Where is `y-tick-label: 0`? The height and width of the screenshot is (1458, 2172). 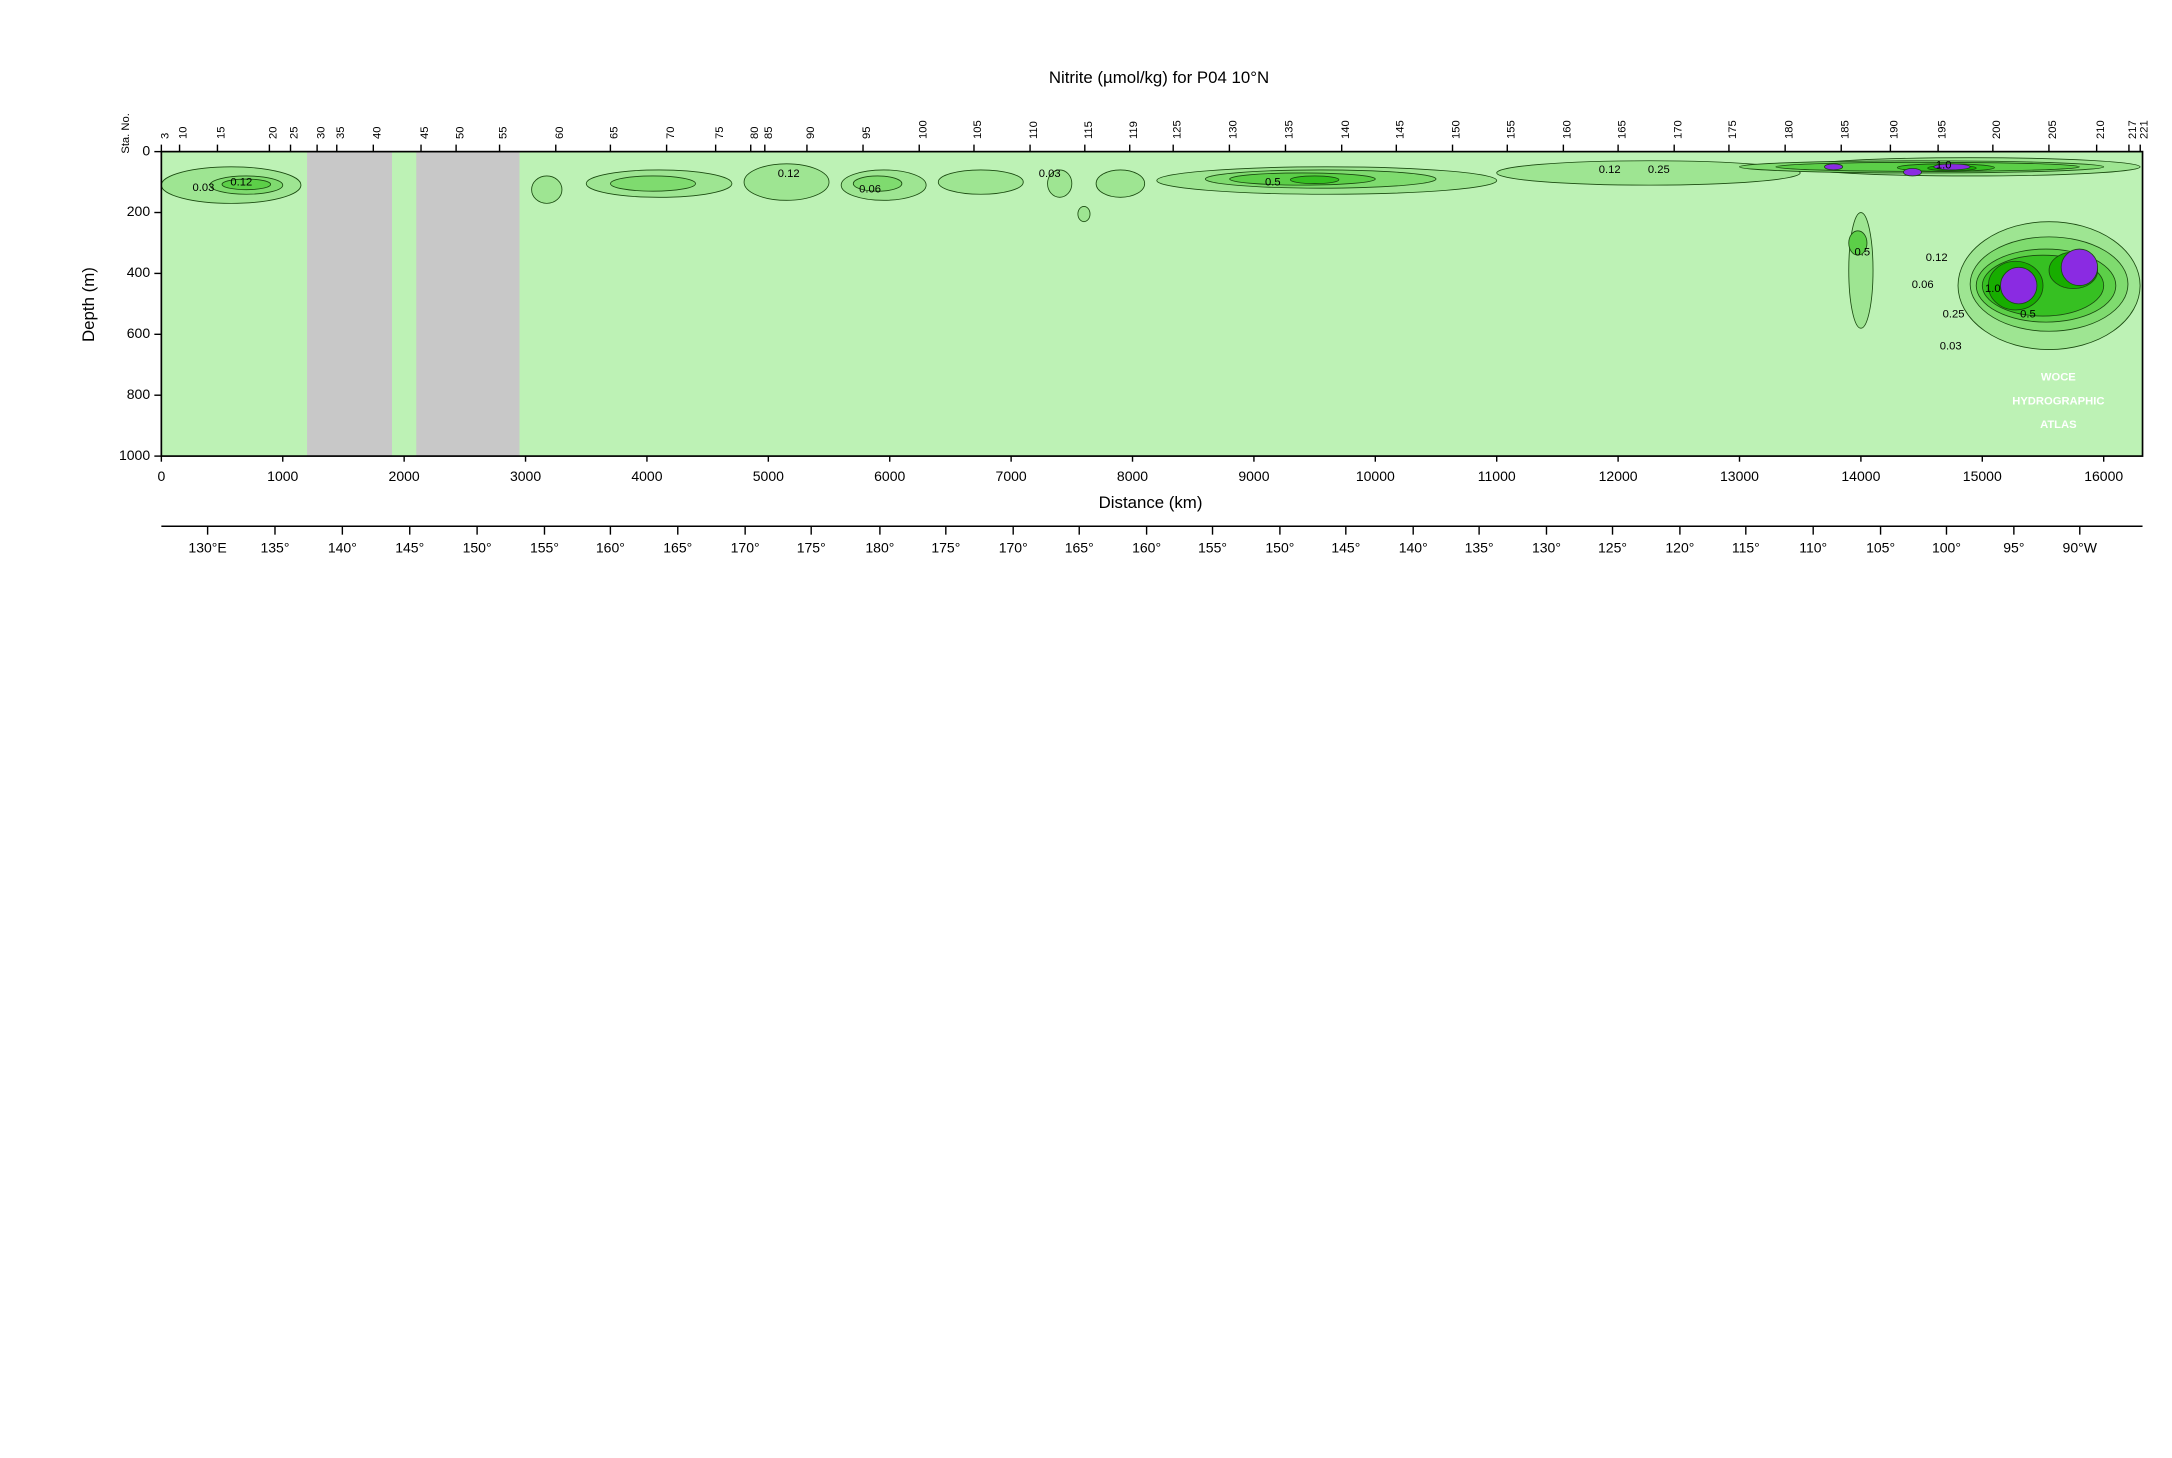 y-tick-label: 0 is located at coordinates (146, 150).